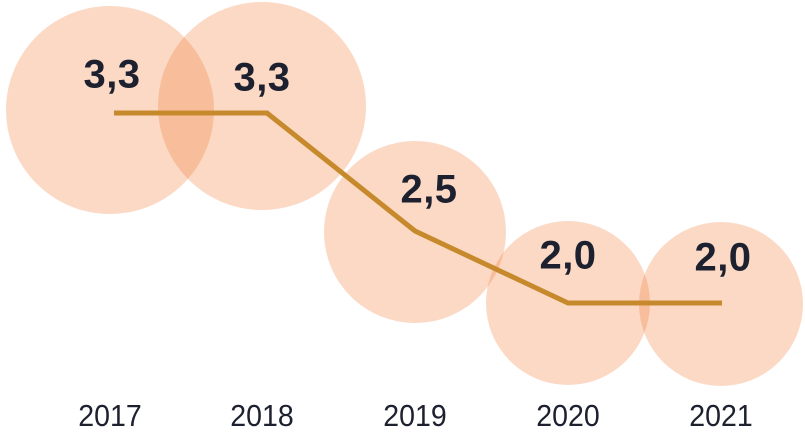  What do you see at coordinates (262, 106) in the screenshot?
I see `bubble-2018` at bounding box center [262, 106].